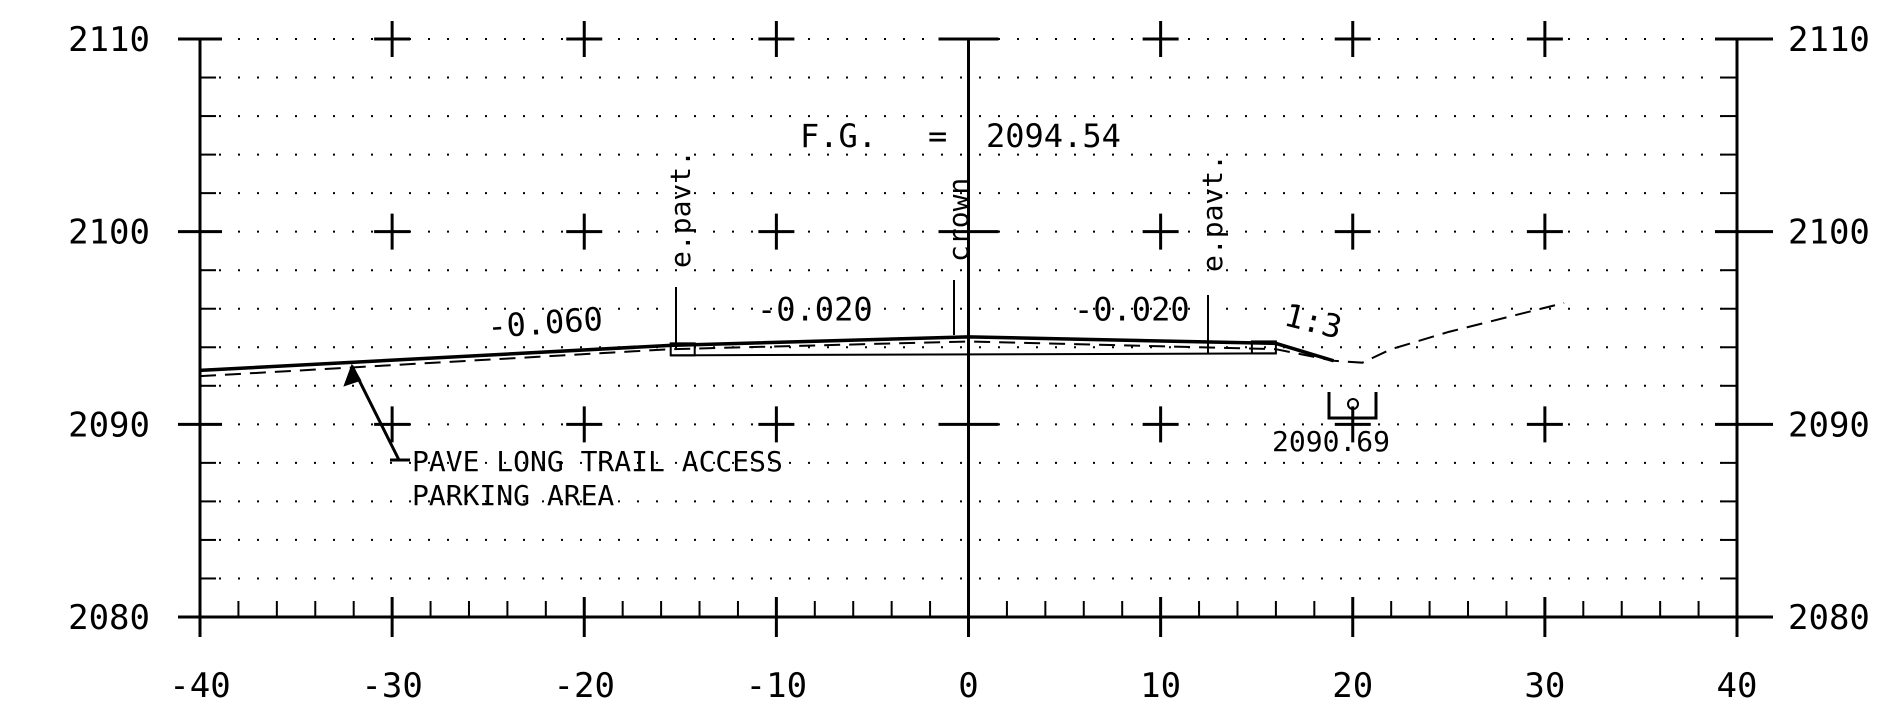  I want to click on existing-ground-line, so click(882, 339).